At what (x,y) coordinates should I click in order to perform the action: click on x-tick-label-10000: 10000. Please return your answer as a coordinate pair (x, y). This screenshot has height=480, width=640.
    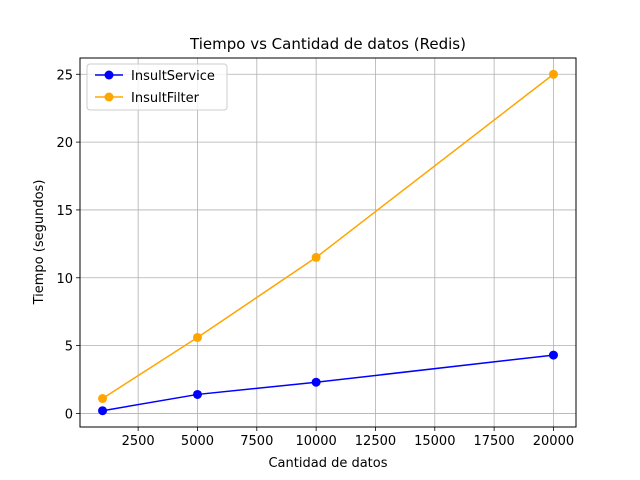
    Looking at the image, I should click on (315, 441).